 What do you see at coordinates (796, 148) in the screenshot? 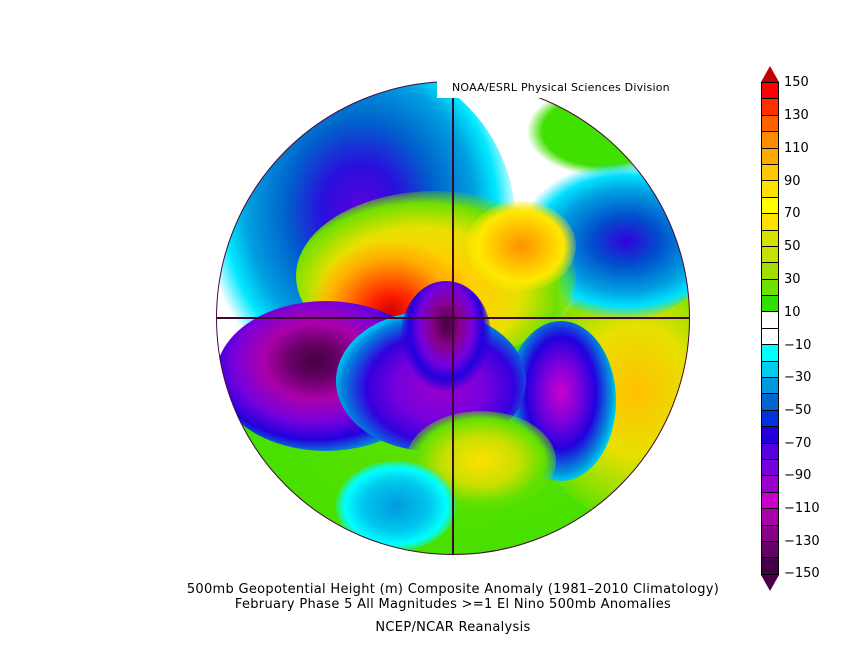
I see `colorbar-tick: 110` at bounding box center [796, 148].